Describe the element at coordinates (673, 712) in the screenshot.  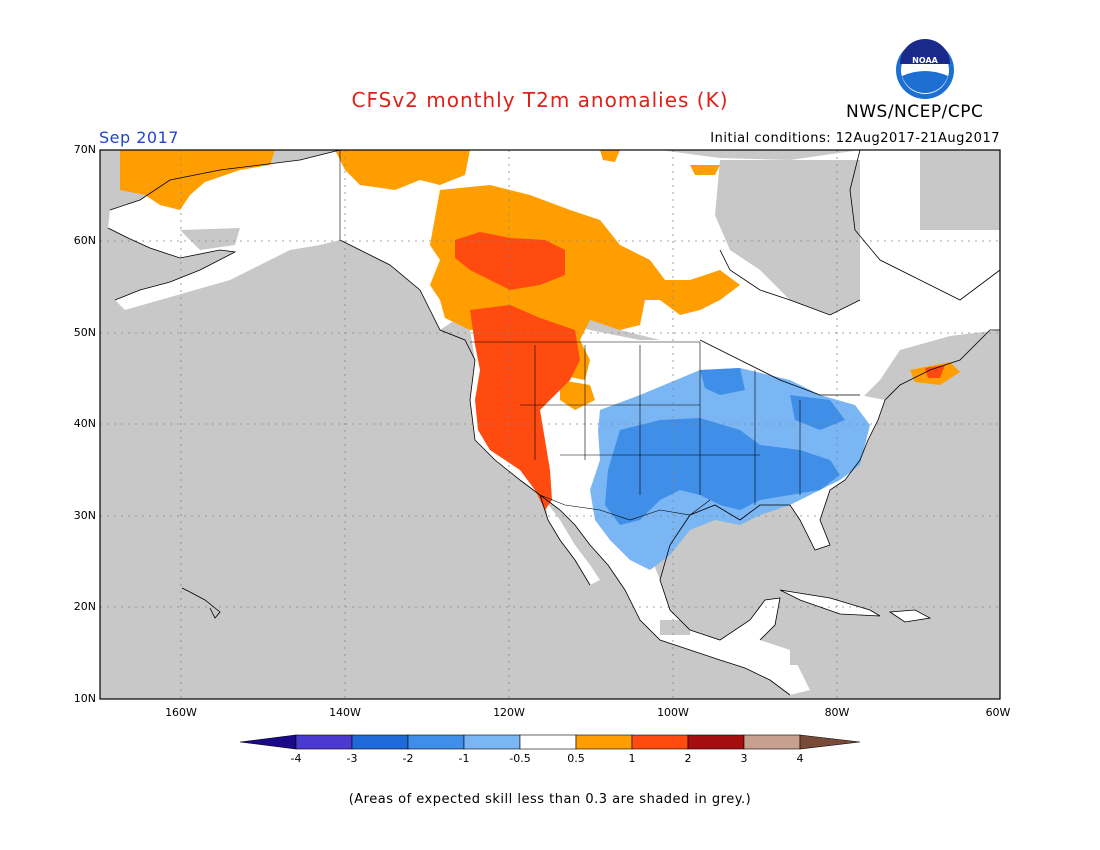
I see `lon-label-100w: 100W` at that location.